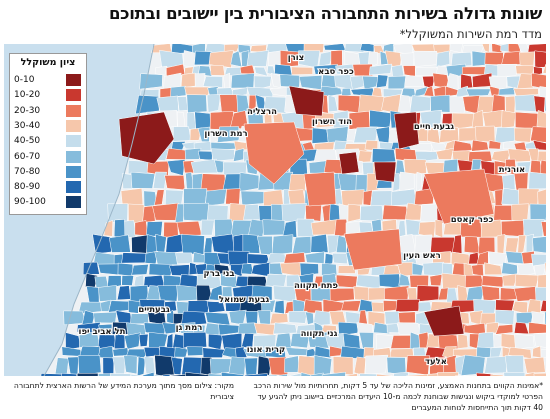 The image size is (550, 419). I want to click on place-label-kafr-qasim: כפר קאסם, so click(472, 220).